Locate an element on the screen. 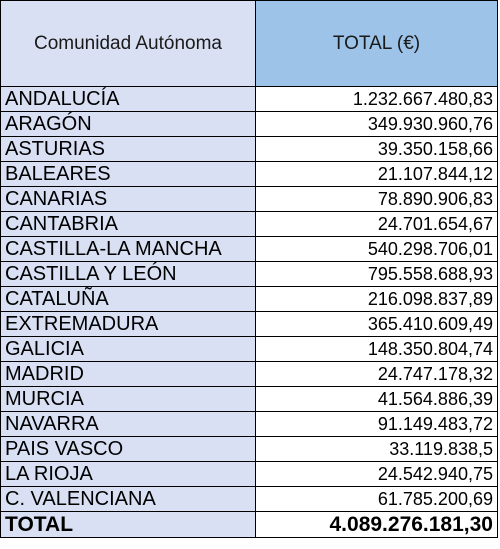  total-label: TOTAL is located at coordinates (128, 524).